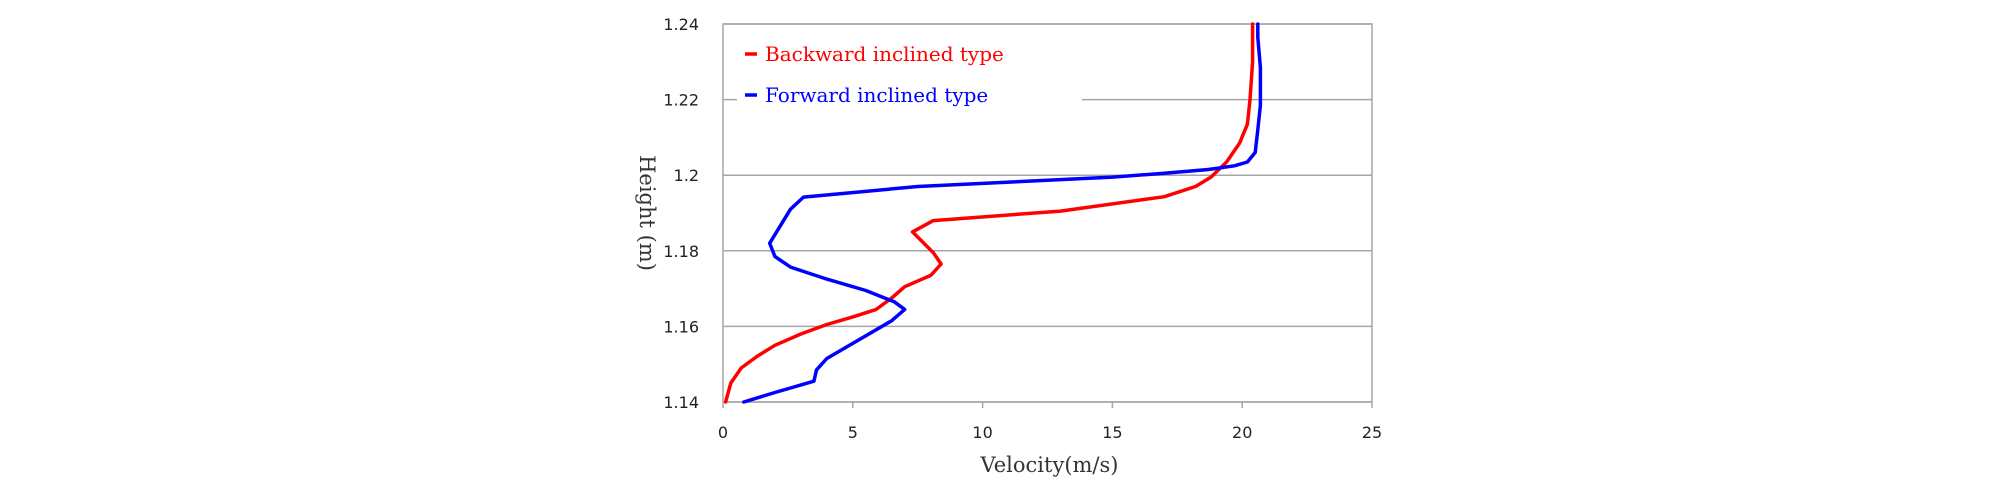  I want to click on y-tick-label: 1.22, so click(681, 100).